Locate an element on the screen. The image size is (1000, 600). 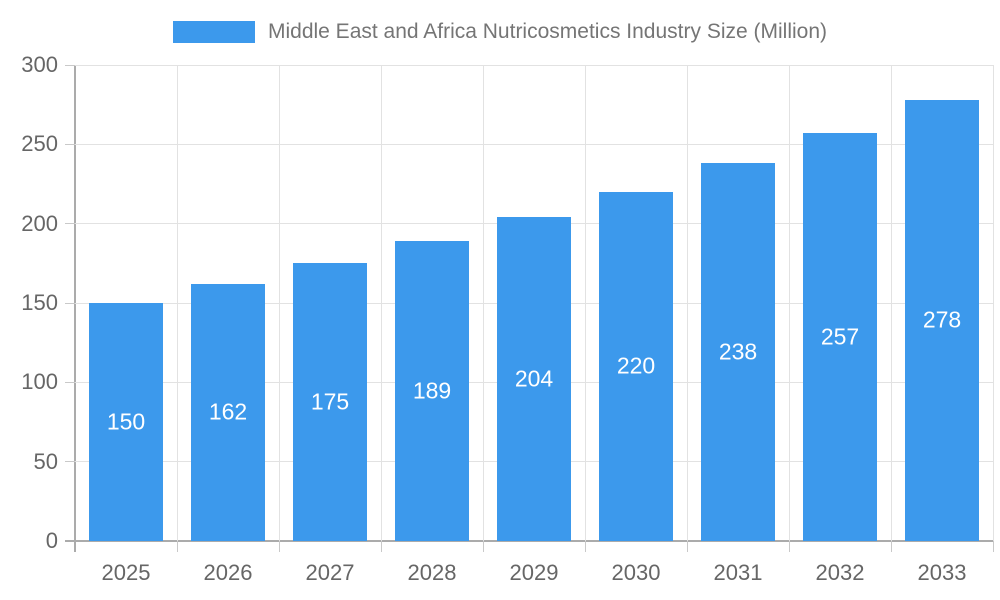
y-tick-label: 0 is located at coordinates (51, 540).